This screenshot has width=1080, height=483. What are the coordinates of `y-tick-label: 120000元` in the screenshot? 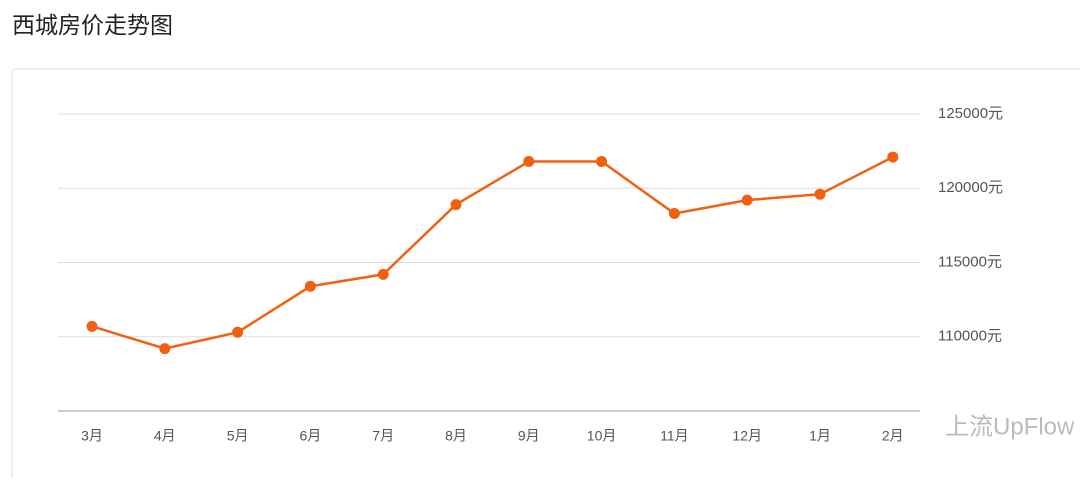 It's located at (970, 187).